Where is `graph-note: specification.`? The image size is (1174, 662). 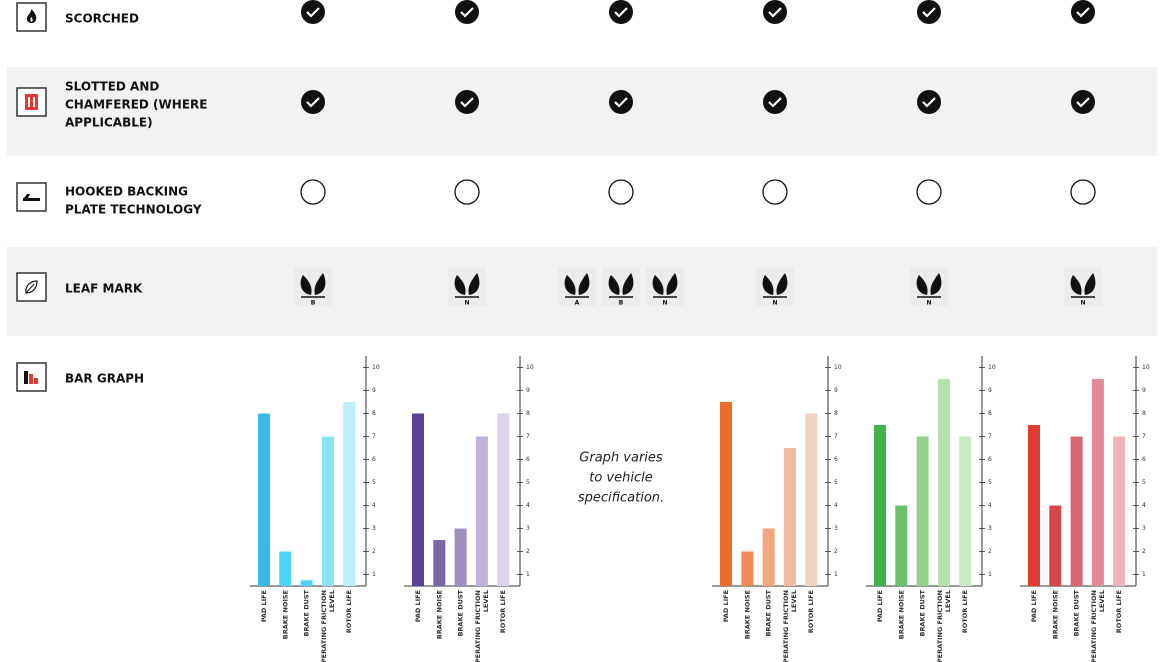 graph-note: specification. is located at coordinates (621, 498).